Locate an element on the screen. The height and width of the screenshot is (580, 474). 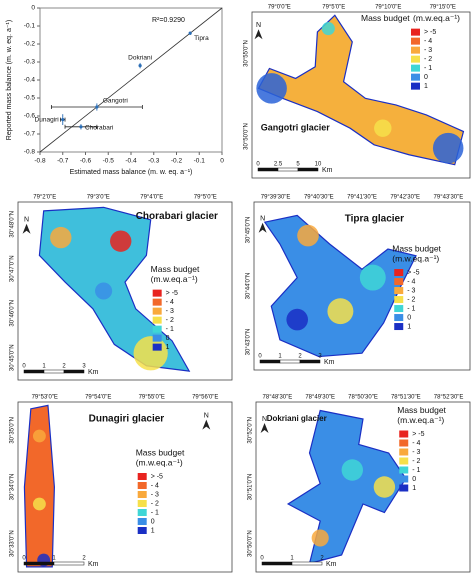
latitude-label: 30°43'0"N is located at coordinates (249, 342).